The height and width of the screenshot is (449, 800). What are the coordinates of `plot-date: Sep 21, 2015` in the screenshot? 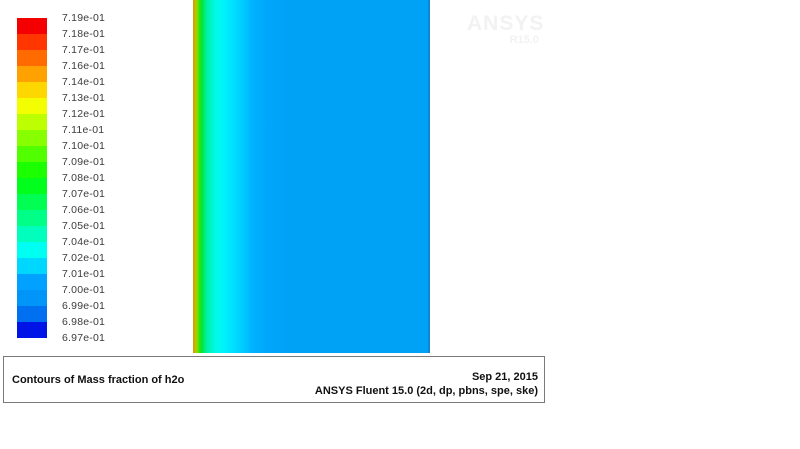 It's located at (504, 377).